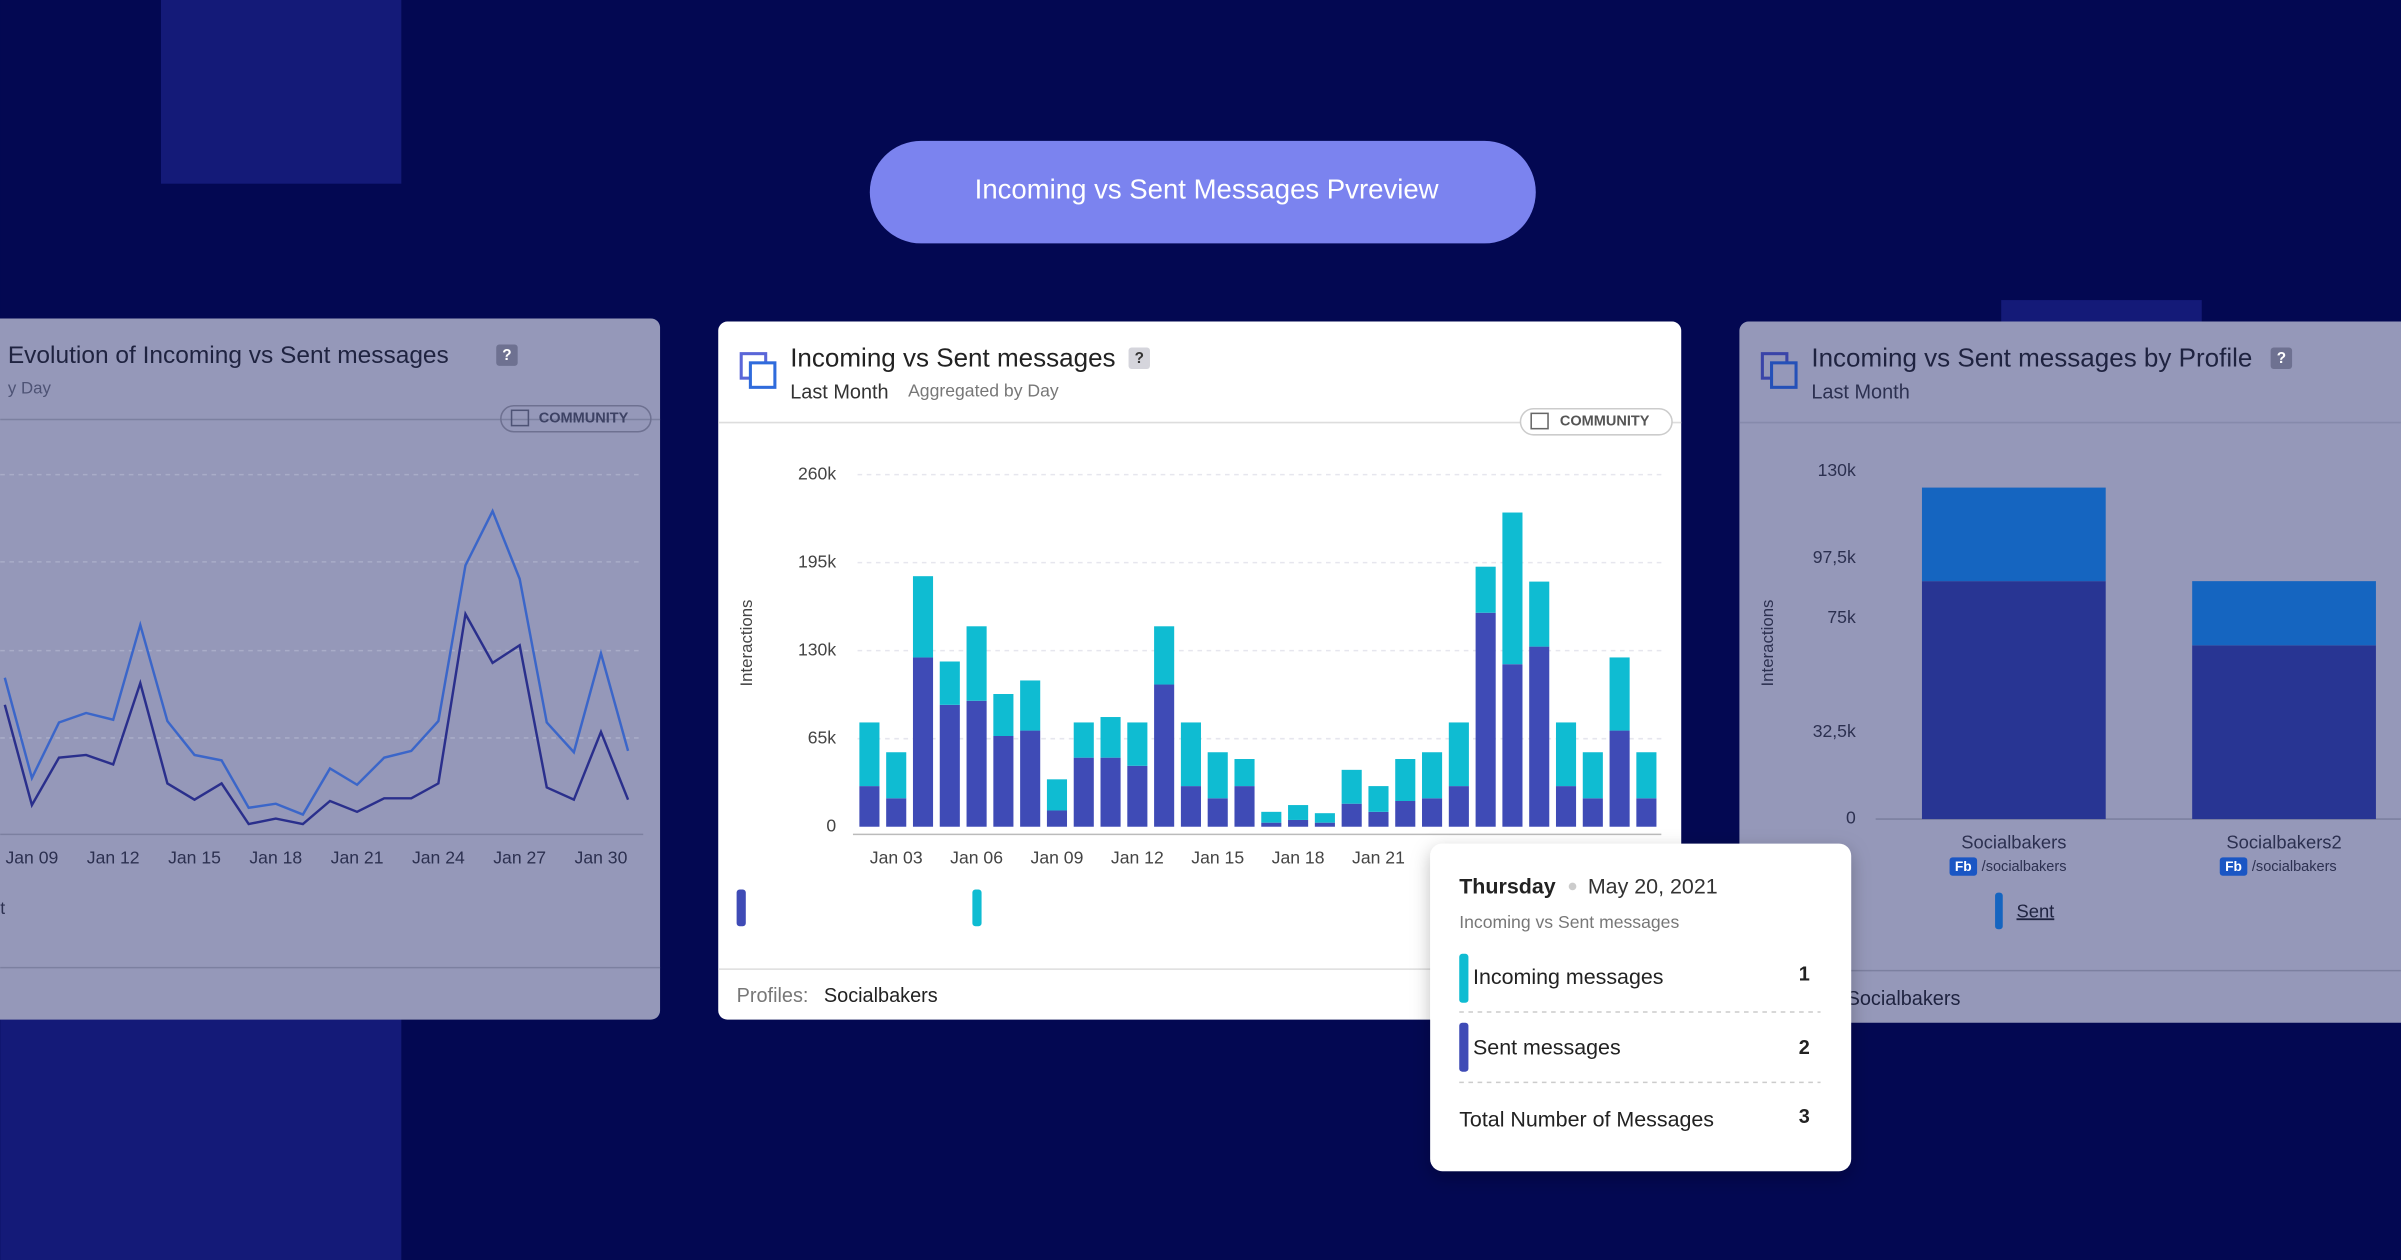  Describe the element at coordinates (1547, 1047) in the screenshot. I see `row-label: Sent messages` at that location.